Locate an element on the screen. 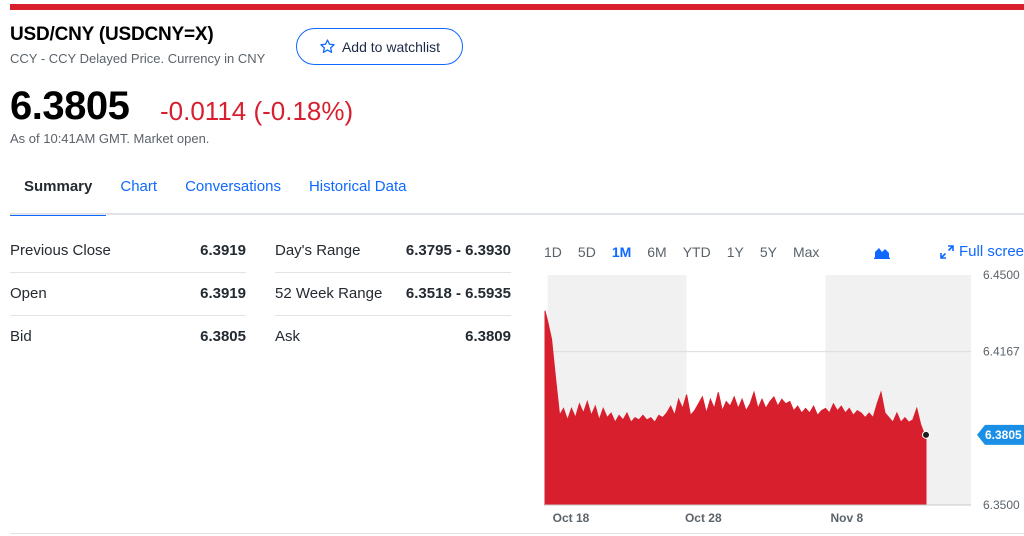 This screenshot has height=536, width=1024. chart-range-selector: 1D 5D 1M 6M YTD 1Y 5Y Max is located at coordinates (685, 252).